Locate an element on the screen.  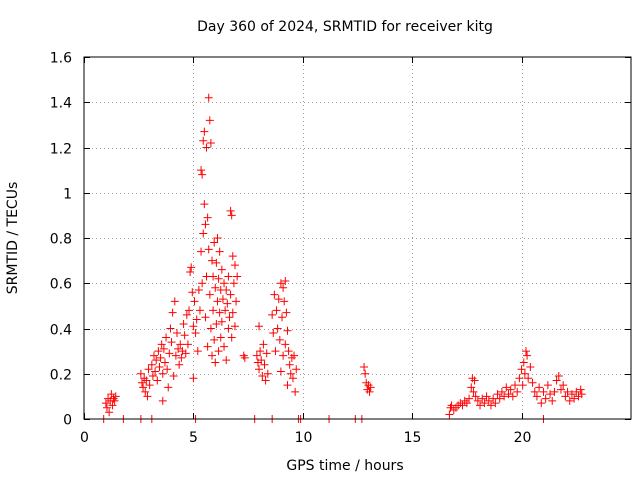
y-tick-label: 1.4 is located at coordinates (61, 104).